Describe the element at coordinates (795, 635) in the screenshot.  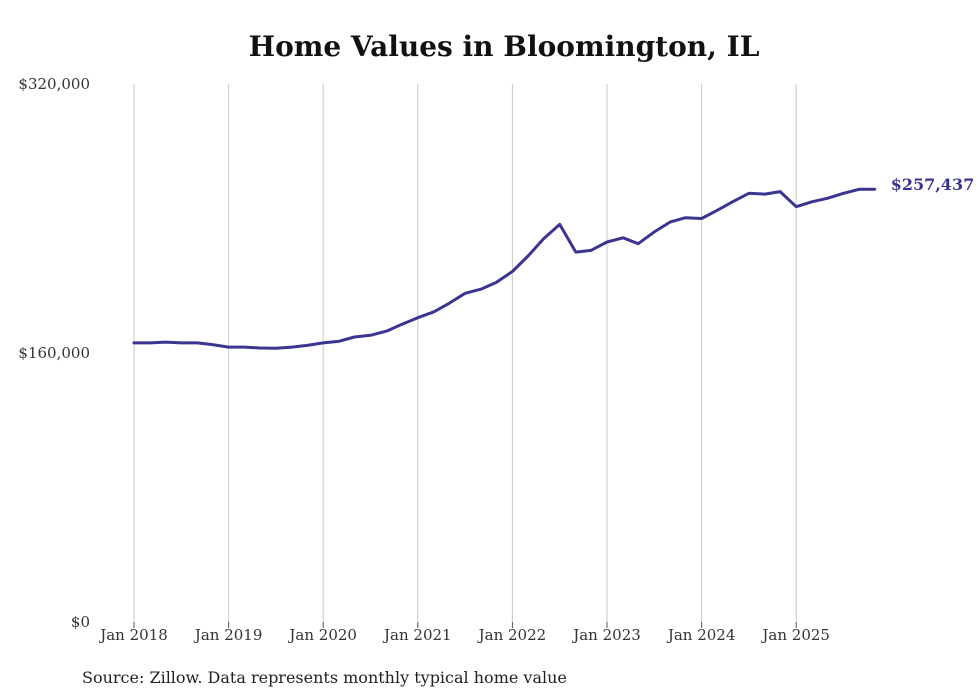
I see `x-tick-label: Jan 2025` at that location.